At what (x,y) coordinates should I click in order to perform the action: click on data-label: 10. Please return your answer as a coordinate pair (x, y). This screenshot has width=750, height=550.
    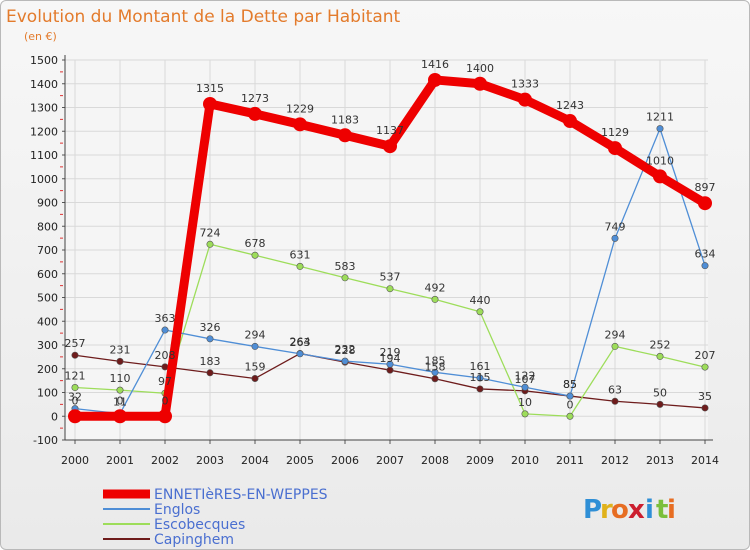
    Looking at the image, I should click on (525, 402).